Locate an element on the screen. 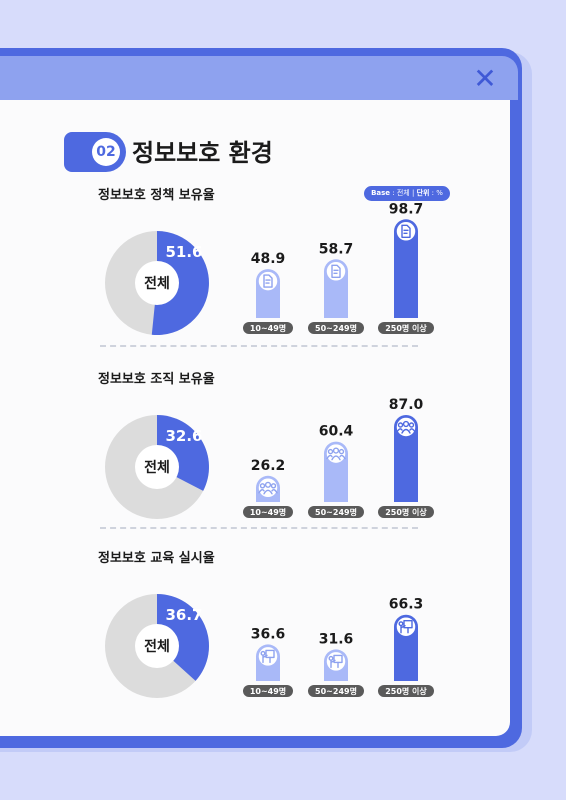 This screenshot has width=566, height=800. unit-value: % is located at coordinates (439, 193).